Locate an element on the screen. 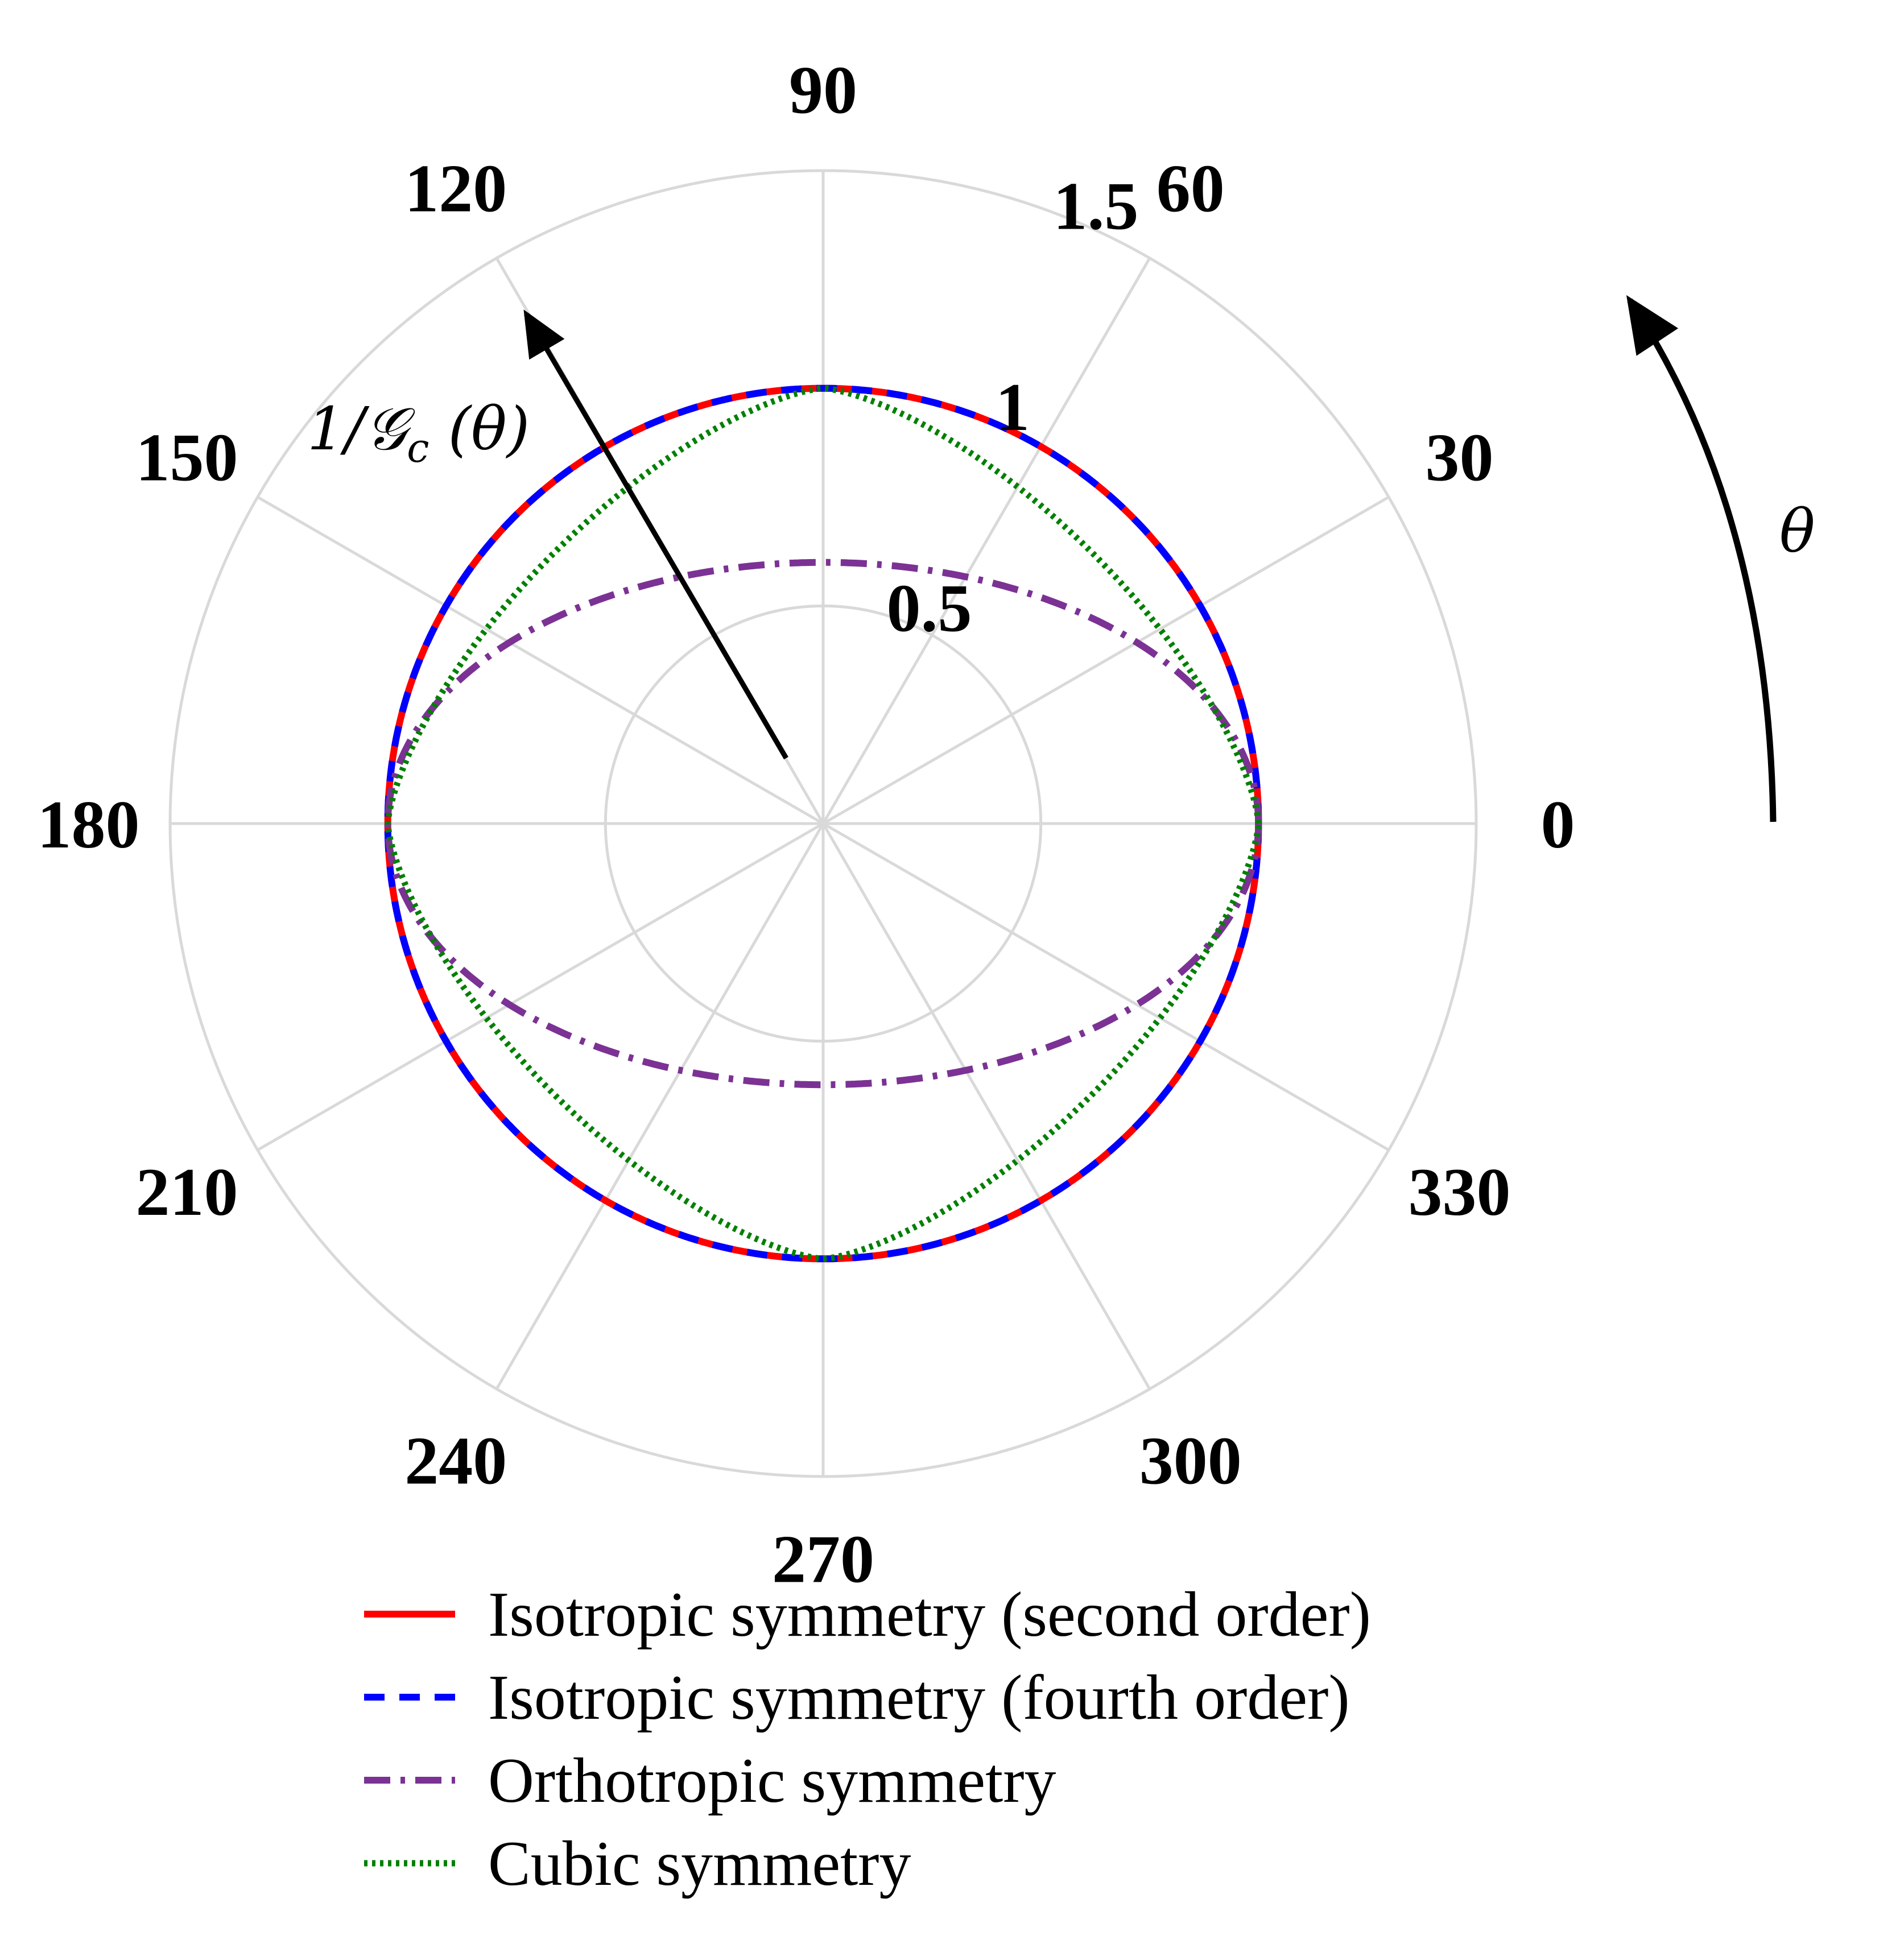 The height and width of the screenshot is (1944, 1904). legend-label-3: Cubic symmetry is located at coordinates (699, 1864).